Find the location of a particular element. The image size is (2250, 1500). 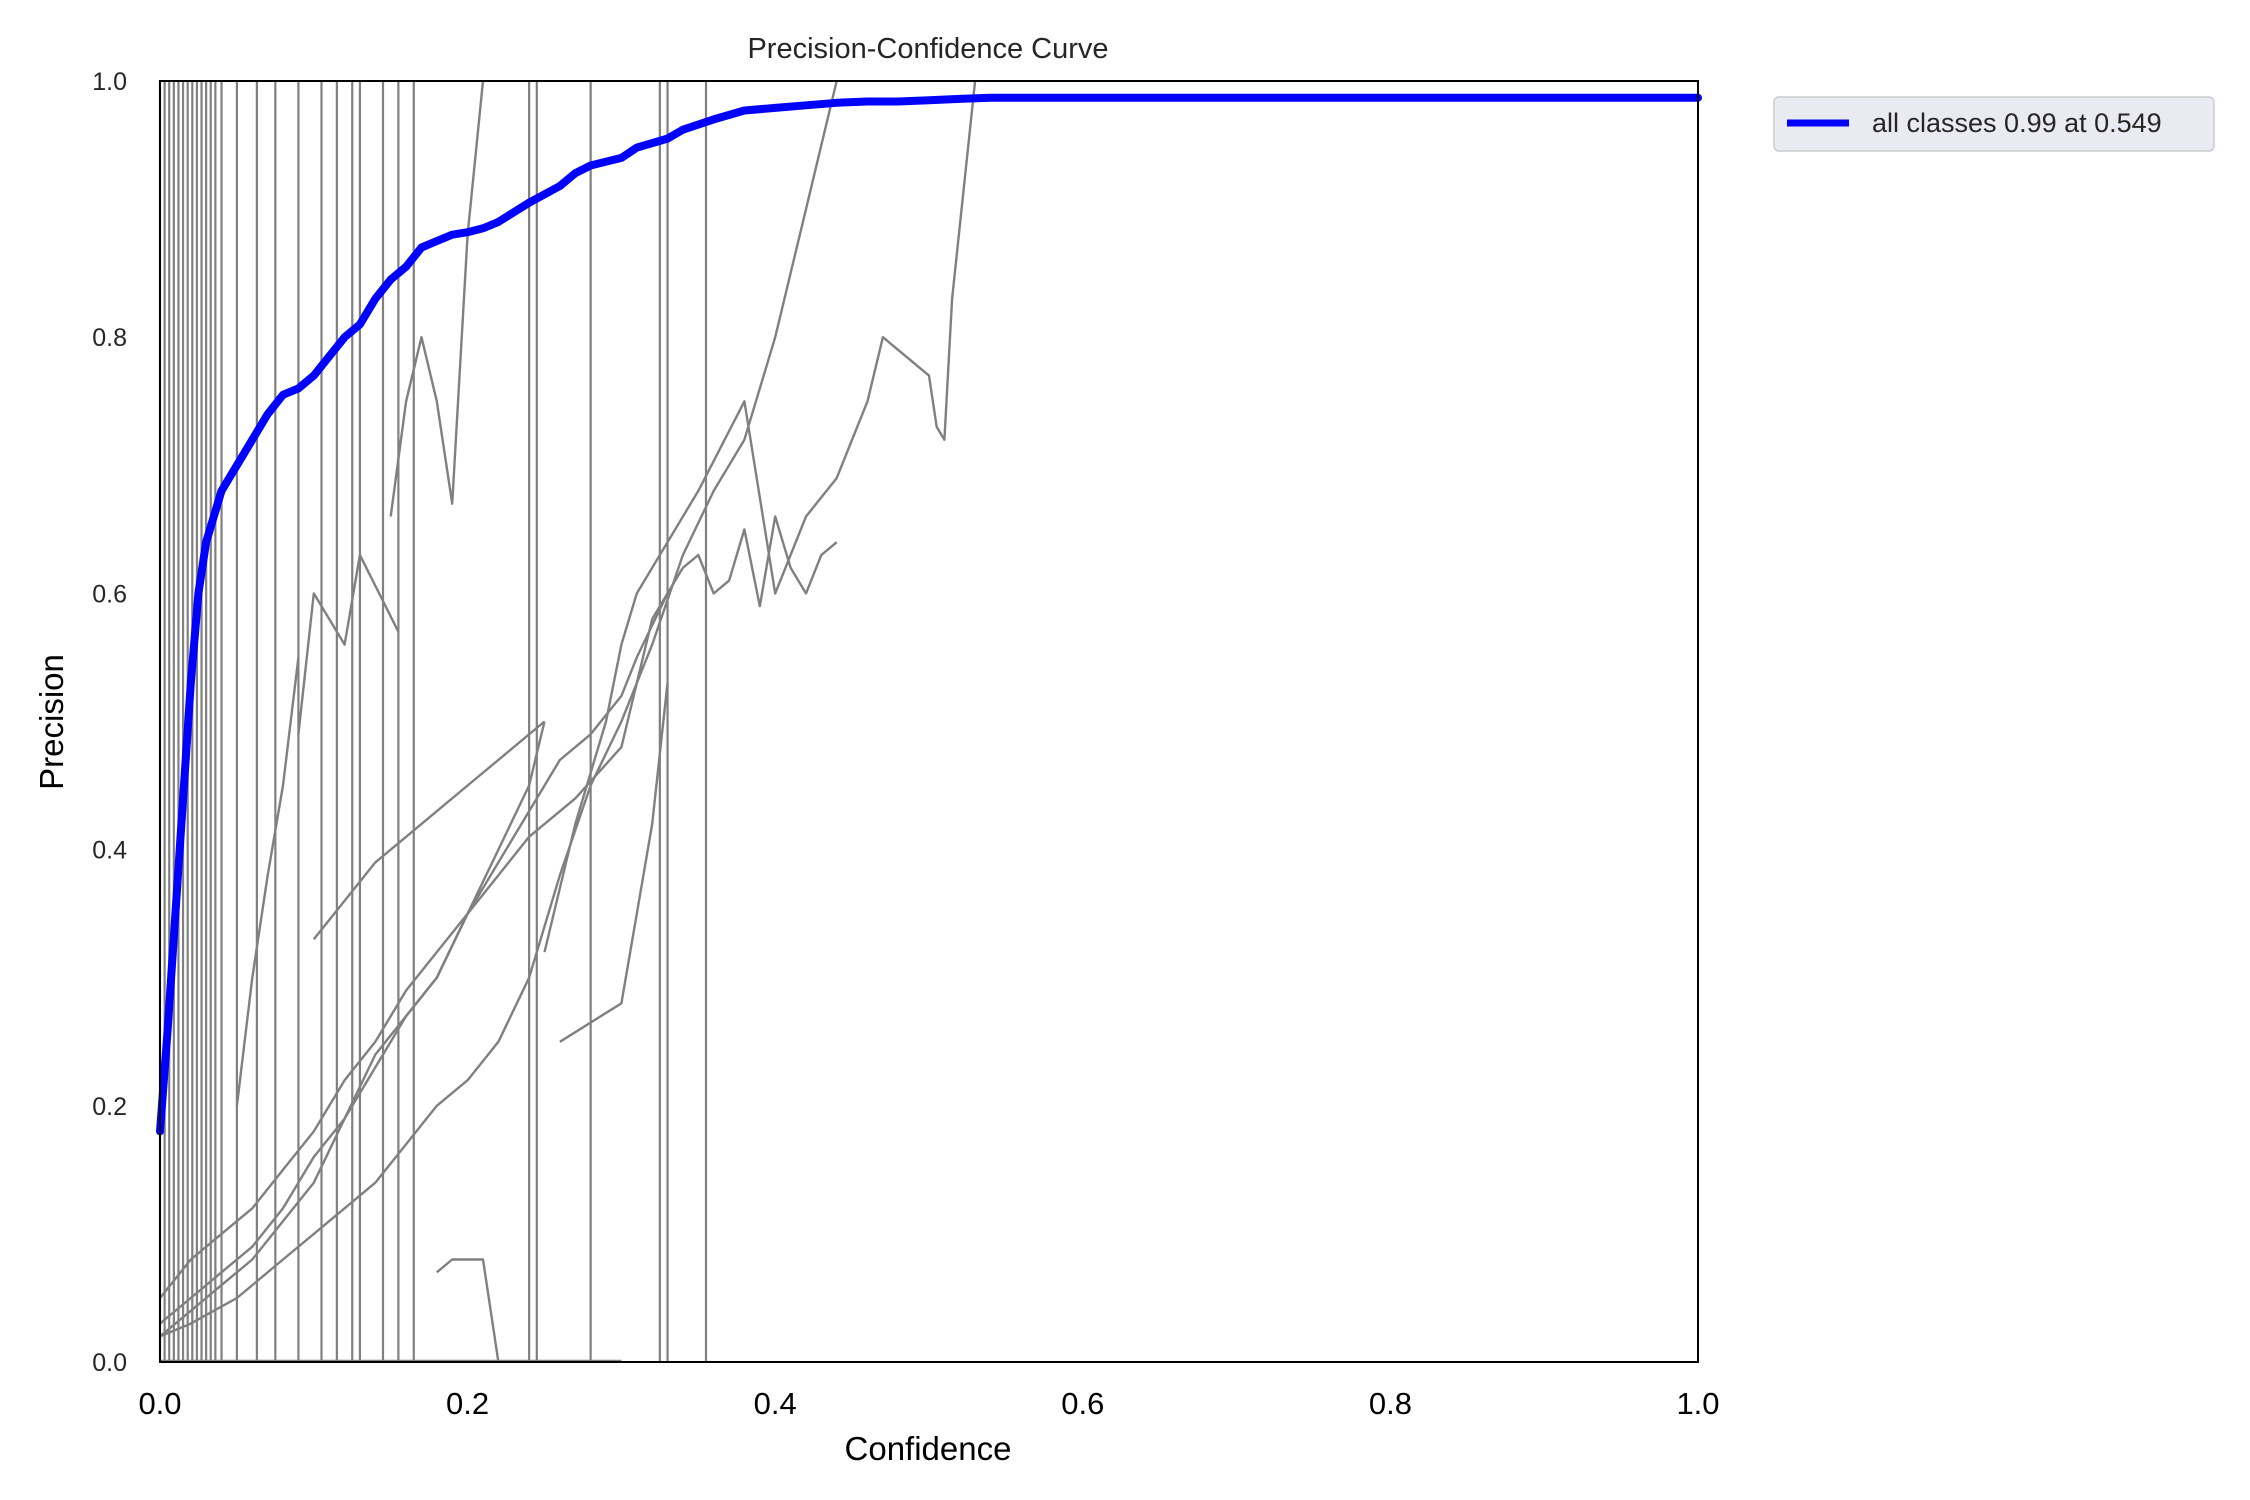

y-tick-label: 1.0 is located at coordinates (109, 82).